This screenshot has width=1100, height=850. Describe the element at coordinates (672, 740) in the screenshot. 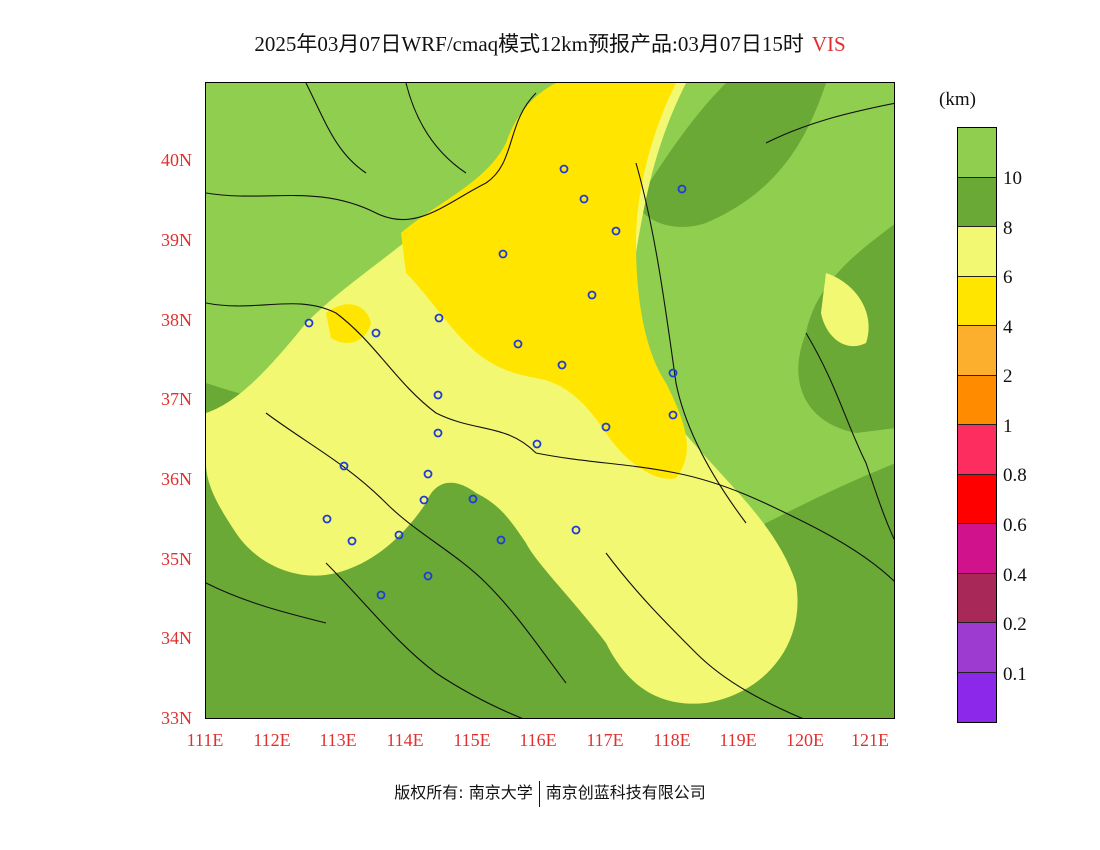

I see `lon-label-118e: 118E` at that location.